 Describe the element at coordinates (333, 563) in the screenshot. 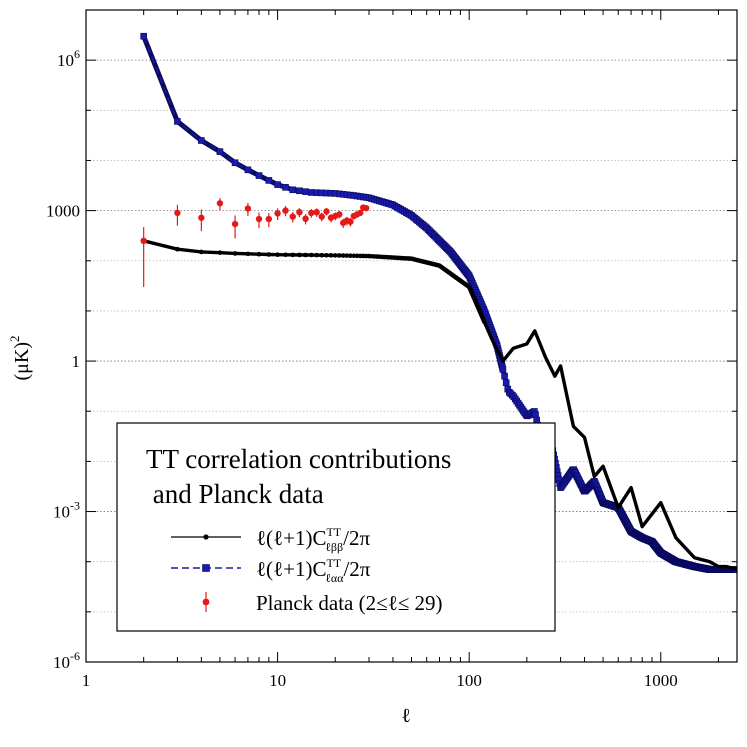

I see `legend-entry-alpha-sup: TT` at that location.